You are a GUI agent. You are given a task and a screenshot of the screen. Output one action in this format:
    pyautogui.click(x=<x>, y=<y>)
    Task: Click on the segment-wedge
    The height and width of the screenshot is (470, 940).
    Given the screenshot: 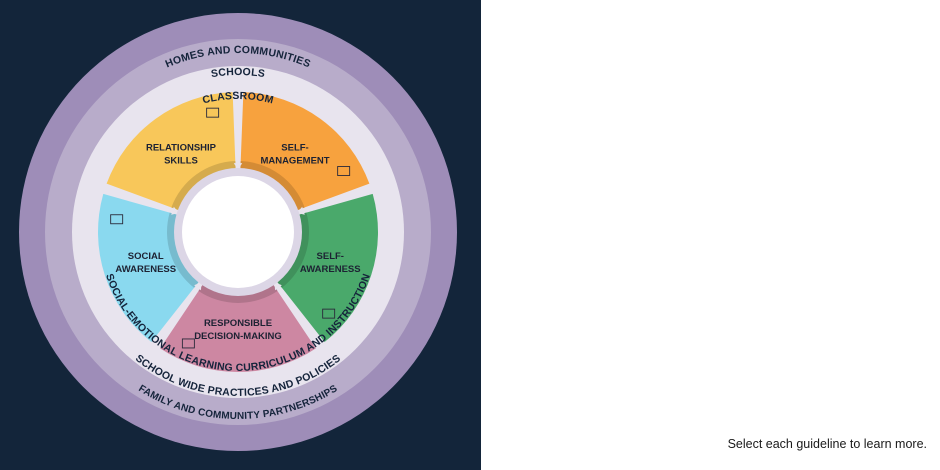 What is the action you would take?
    pyautogui.click(x=238, y=327)
    